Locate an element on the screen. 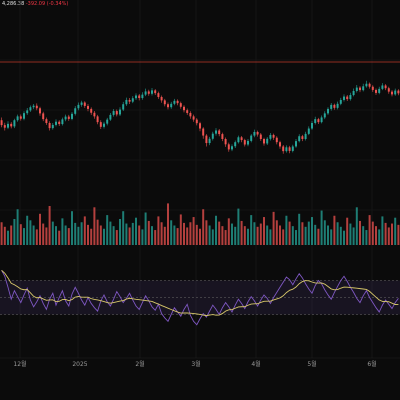  ohlc-header: 4,286.38 -392.09 (-0.34%) is located at coordinates (35, 4).